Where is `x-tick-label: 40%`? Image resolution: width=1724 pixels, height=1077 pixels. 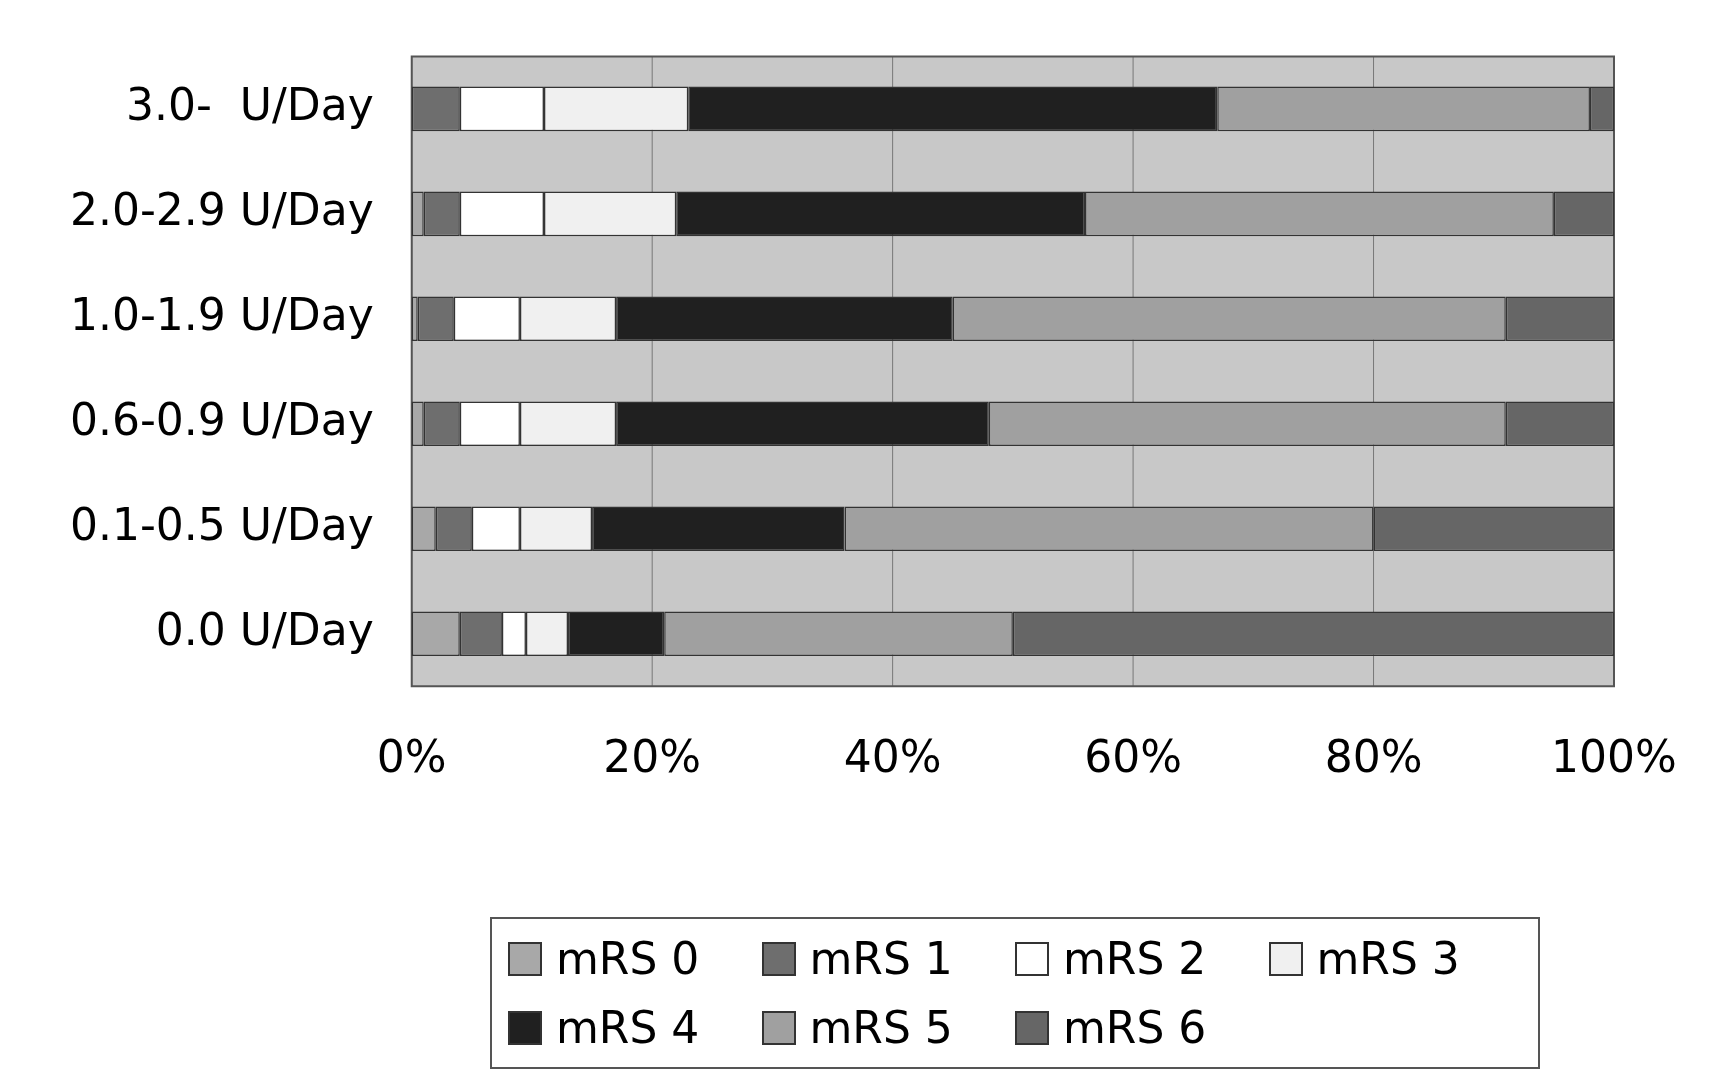 x-tick-label: 40% is located at coordinates (892, 757).